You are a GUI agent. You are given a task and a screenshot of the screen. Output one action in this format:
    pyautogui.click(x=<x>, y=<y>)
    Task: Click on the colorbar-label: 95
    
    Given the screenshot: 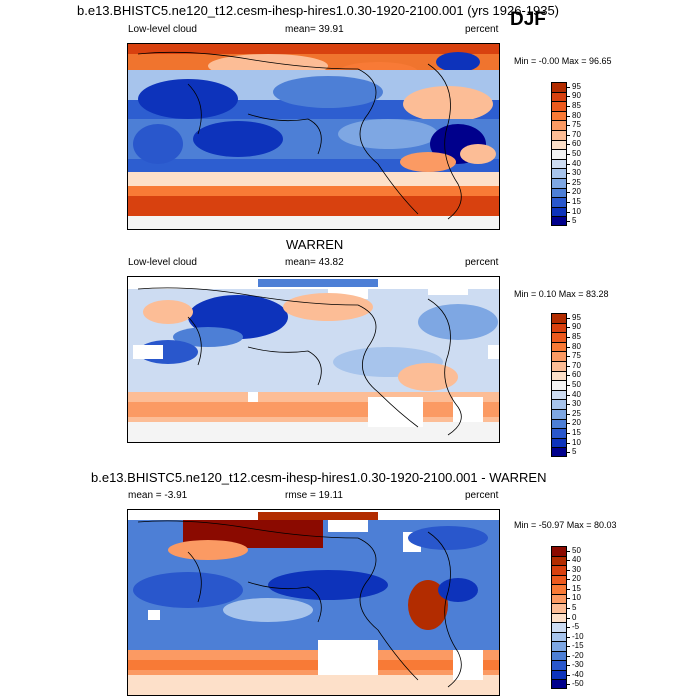 What is the action you would take?
    pyautogui.click(x=576, y=317)
    